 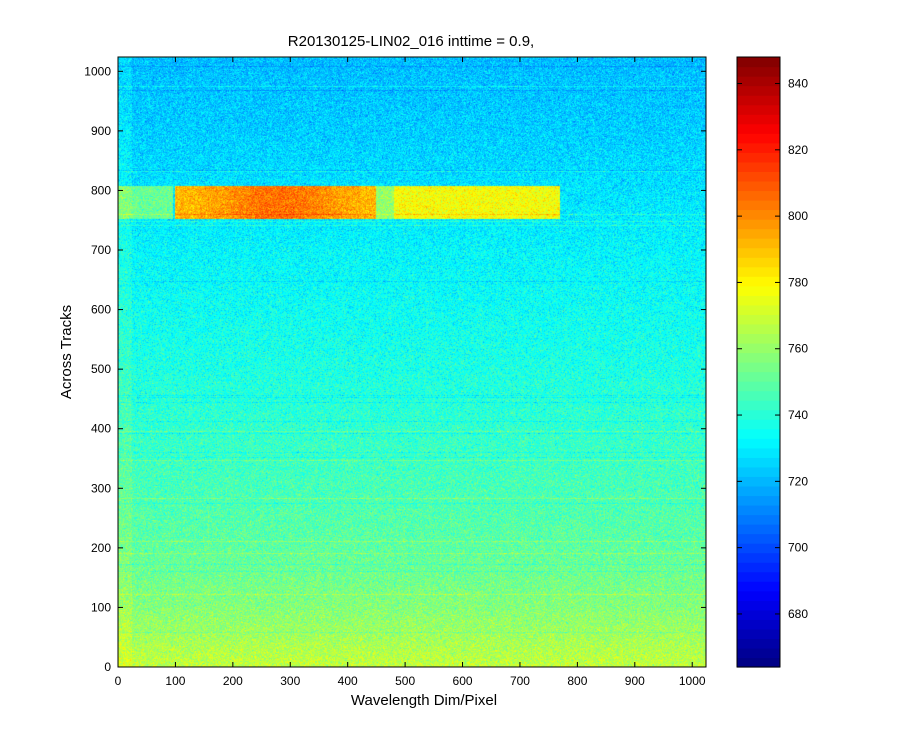 I want to click on colorbar: 680 700 720 740 760 780 800 820 840, so click(x=772, y=362).